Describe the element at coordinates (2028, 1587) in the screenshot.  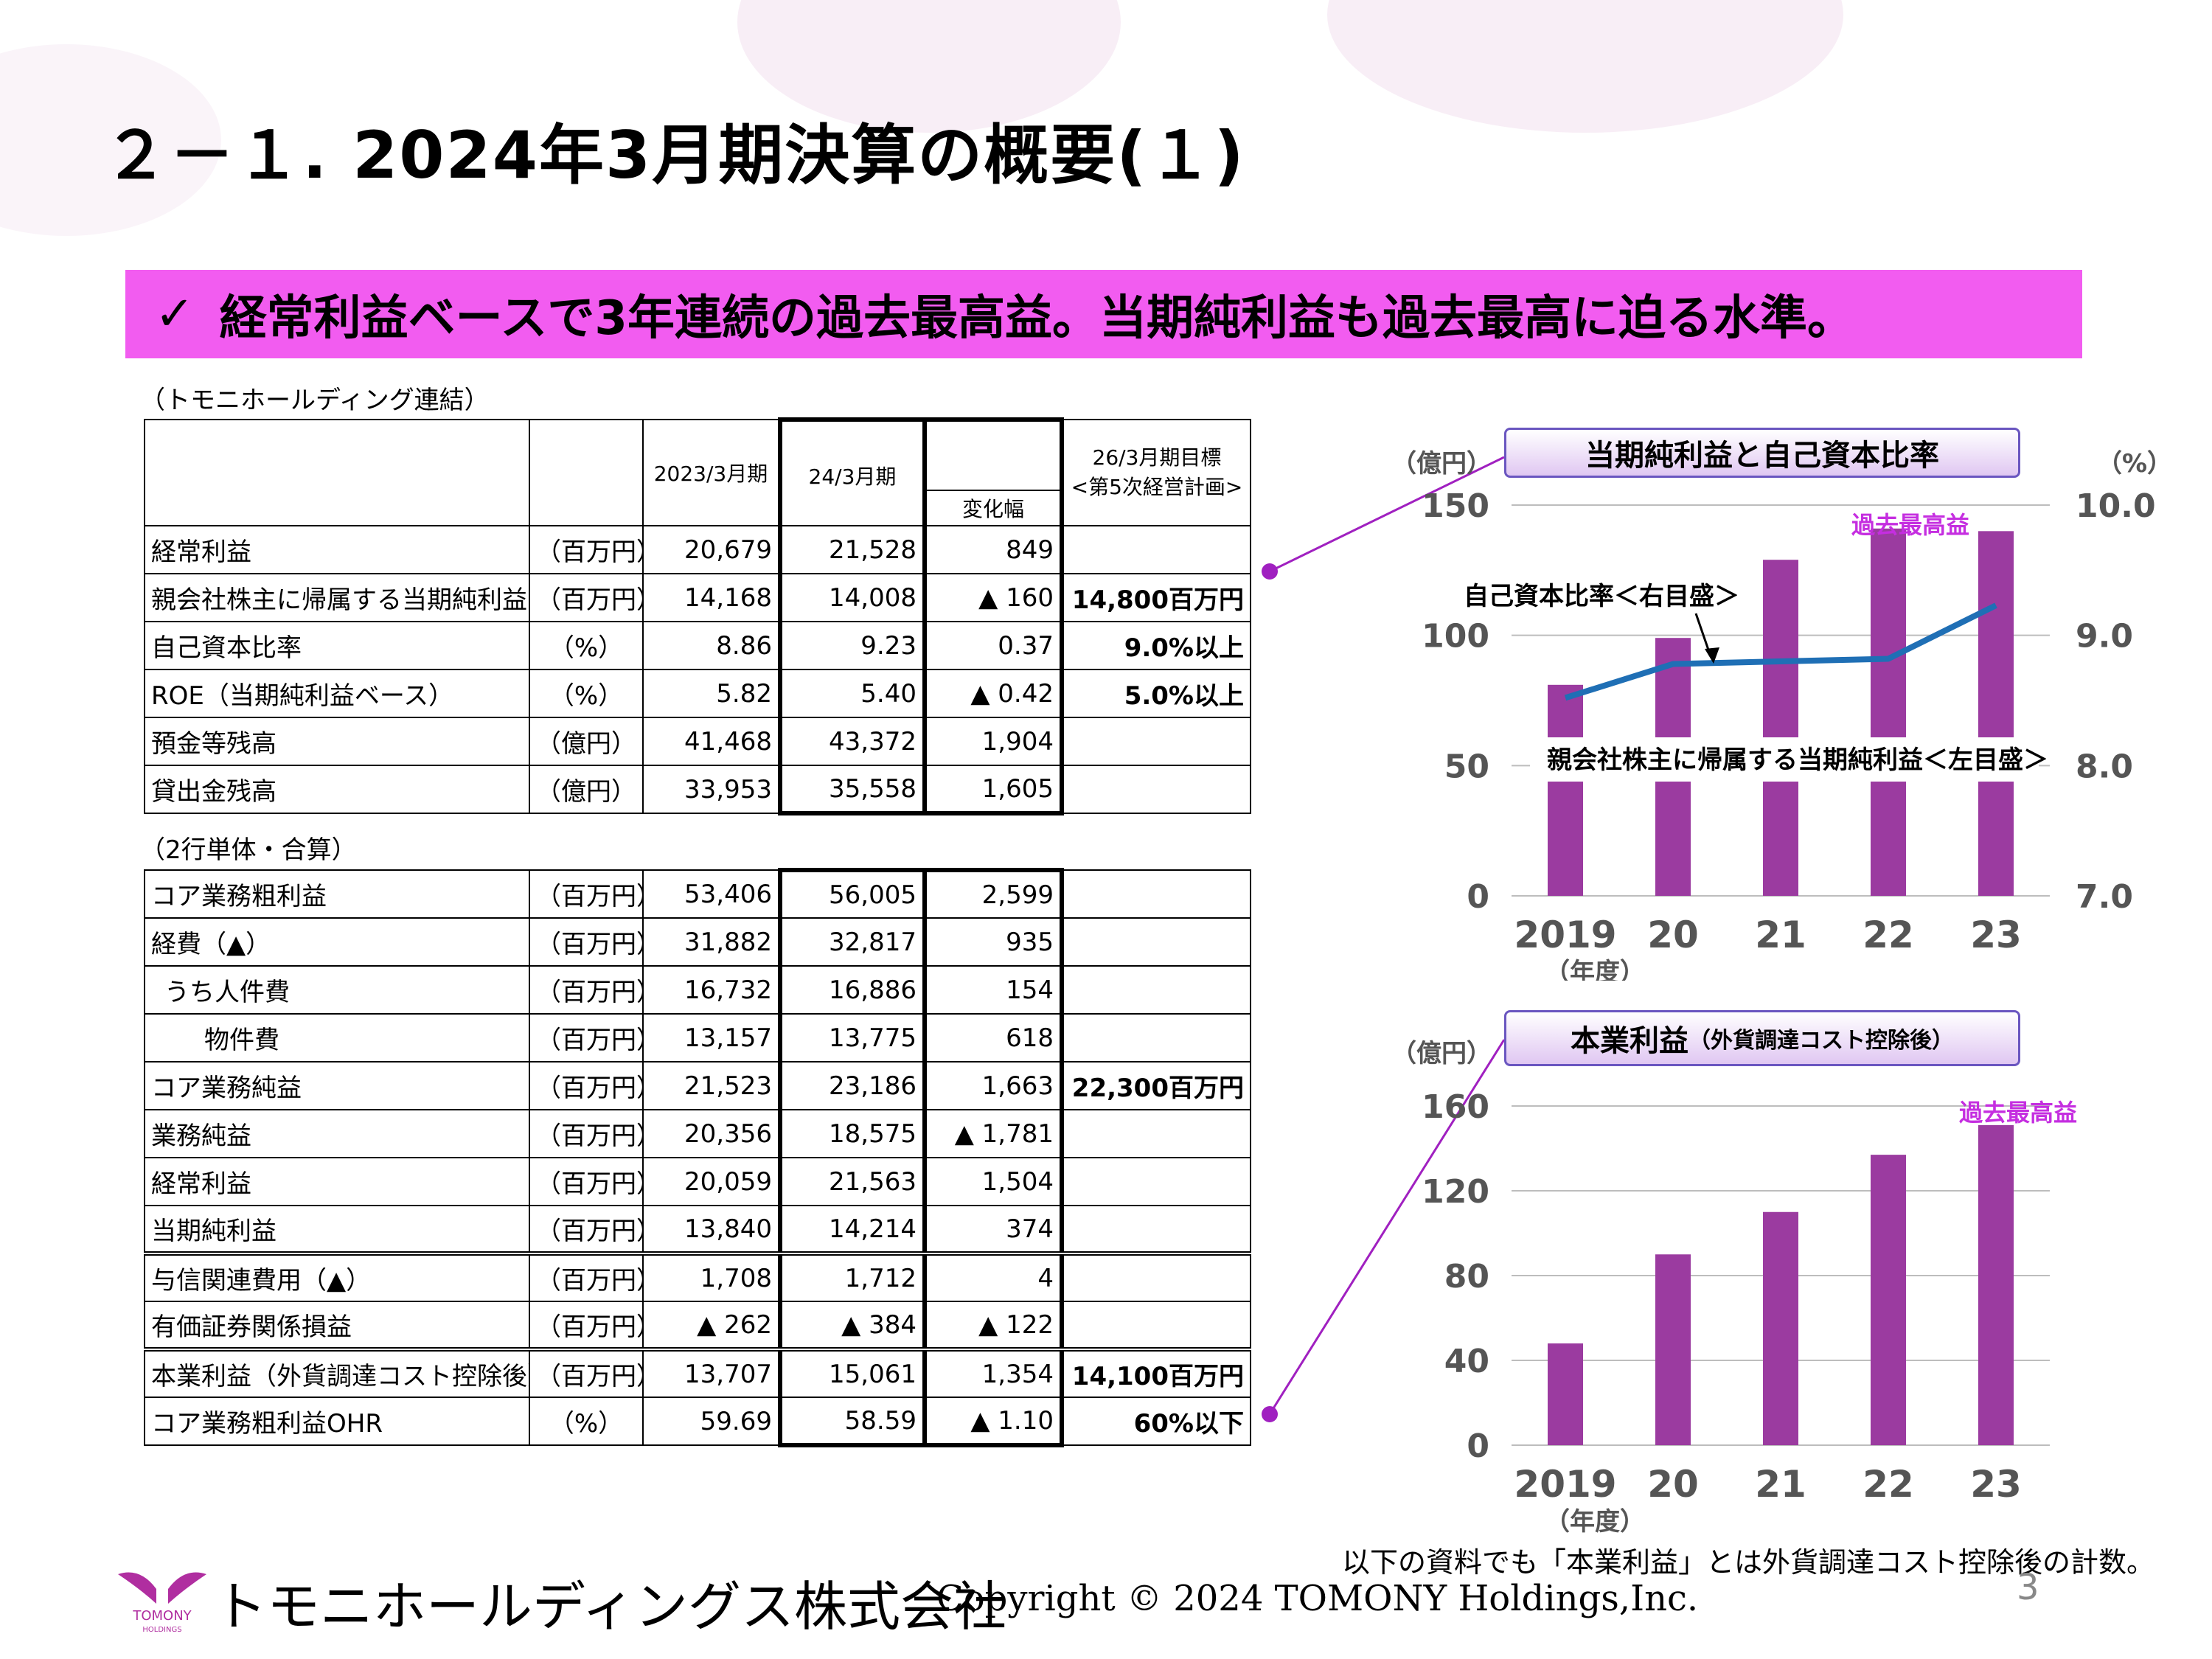
I see `page-number: 3` at that location.